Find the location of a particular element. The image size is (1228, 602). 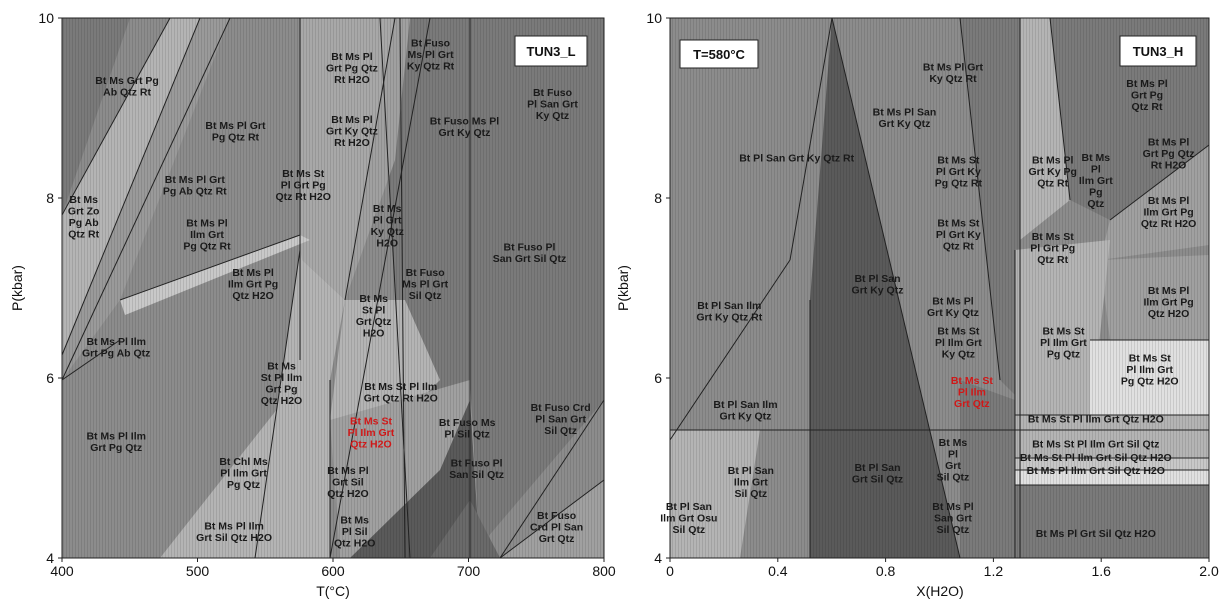

temperature-annotation: T=580°C is located at coordinates (719, 54).